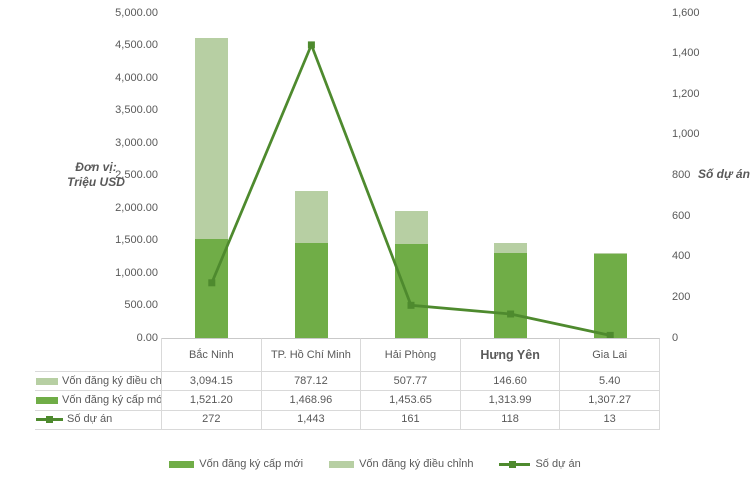  Describe the element at coordinates (96, 167) in the screenshot. I see `left-axis-title-line1: Đơn vị:` at that location.